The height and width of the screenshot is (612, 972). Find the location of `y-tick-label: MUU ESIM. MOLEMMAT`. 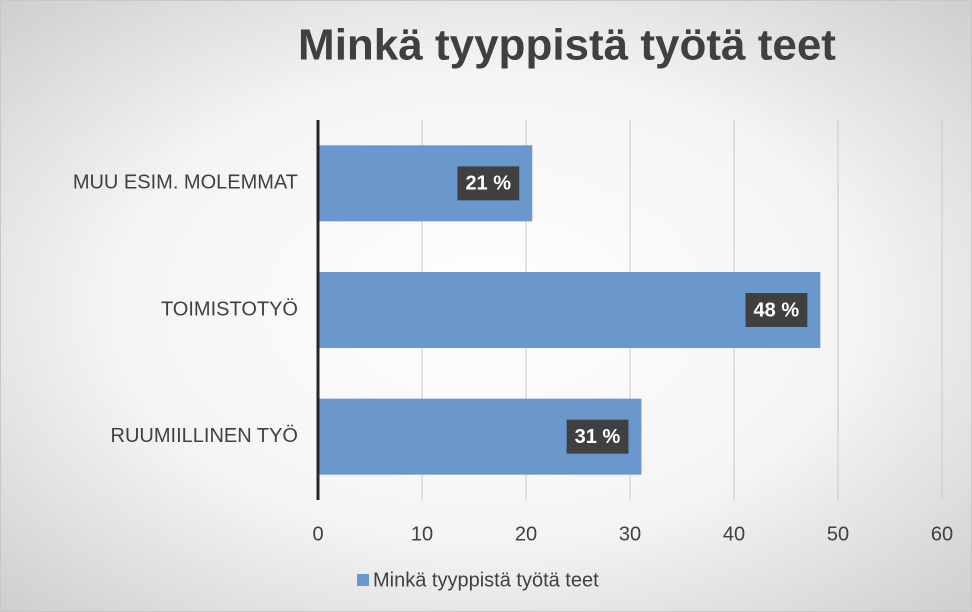

y-tick-label: MUU ESIM. MOLEMMAT is located at coordinates (185, 183).